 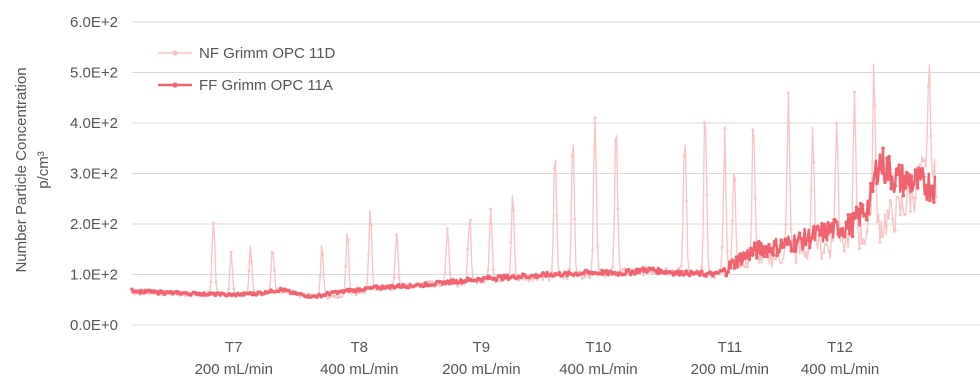 What do you see at coordinates (43, 170) in the screenshot?
I see `y-axis-title-unit: p/cm³` at bounding box center [43, 170].